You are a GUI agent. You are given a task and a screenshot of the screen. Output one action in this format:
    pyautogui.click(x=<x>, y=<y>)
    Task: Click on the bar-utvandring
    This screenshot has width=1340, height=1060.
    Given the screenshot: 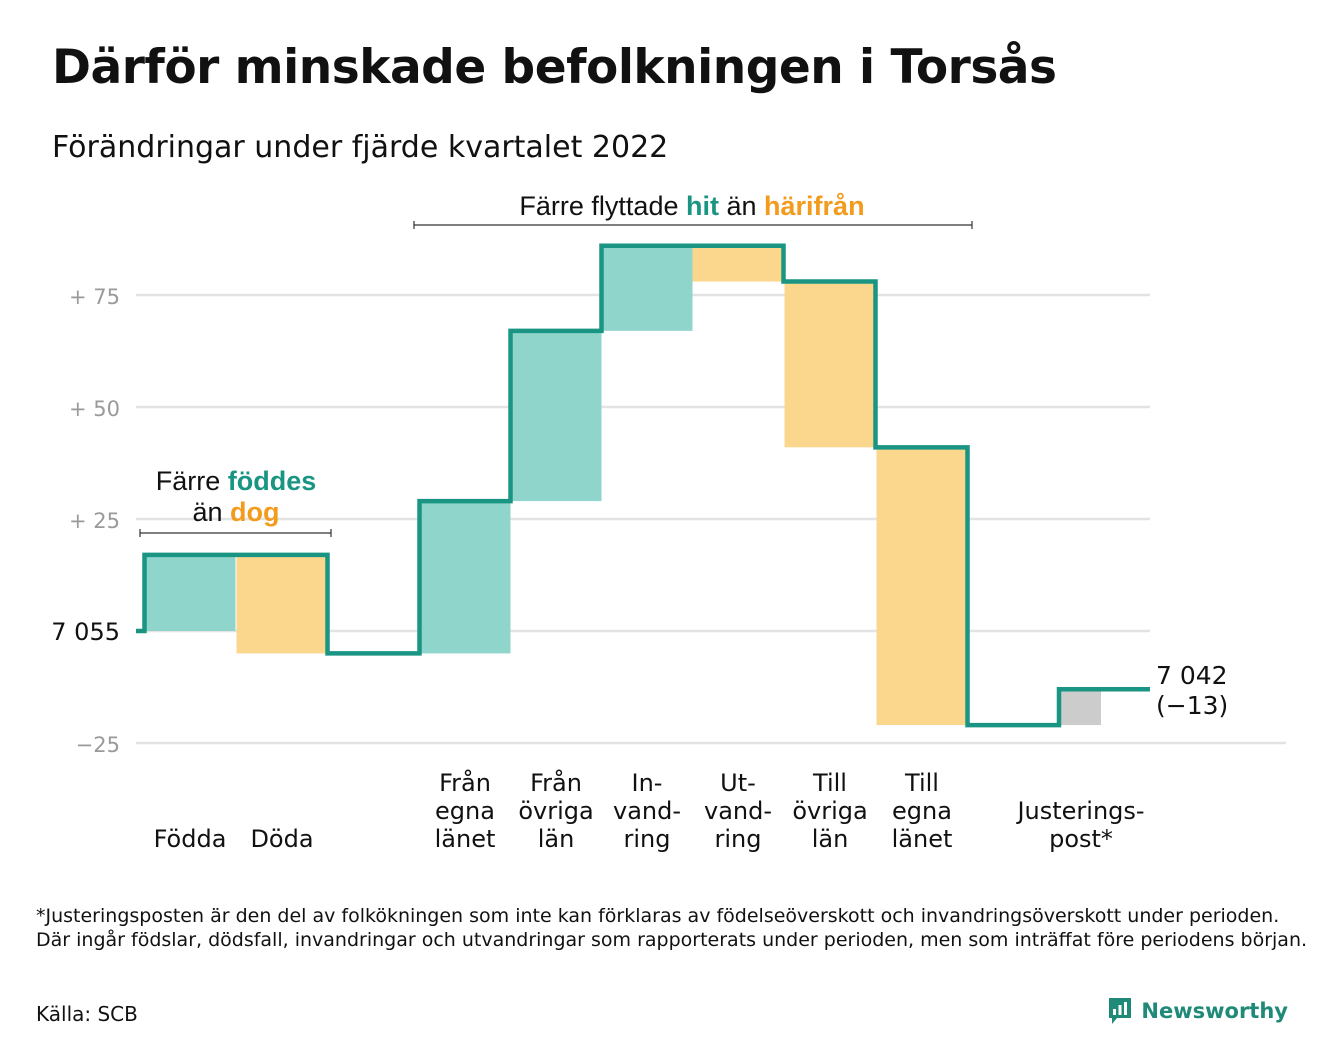 What is the action you would take?
    pyautogui.click(x=738, y=263)
    